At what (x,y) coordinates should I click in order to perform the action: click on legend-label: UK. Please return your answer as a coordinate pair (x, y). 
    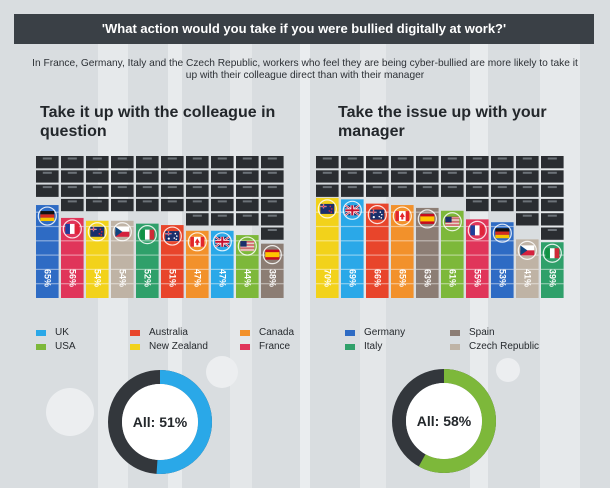
    Looking at the image, I should click on (62, 332).